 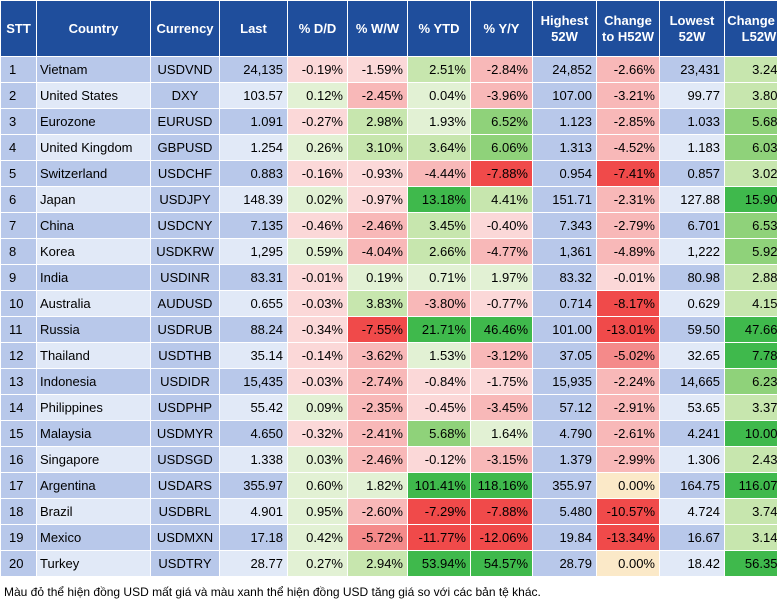 What do you see at coordinates (501, 355) in the screenshot?
I see `yy-cell: -3.12%` at bounding box center [501, 355].